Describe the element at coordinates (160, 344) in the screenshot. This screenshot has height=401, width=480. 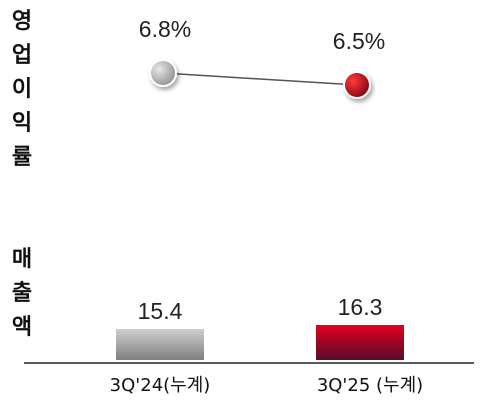
I see `revenue-bar-3q24` at that location.